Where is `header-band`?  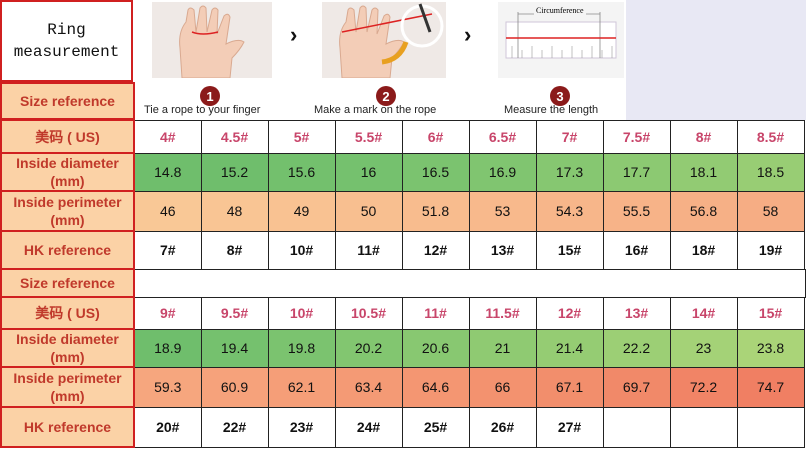
header-band is located at coordinates (716, 60).